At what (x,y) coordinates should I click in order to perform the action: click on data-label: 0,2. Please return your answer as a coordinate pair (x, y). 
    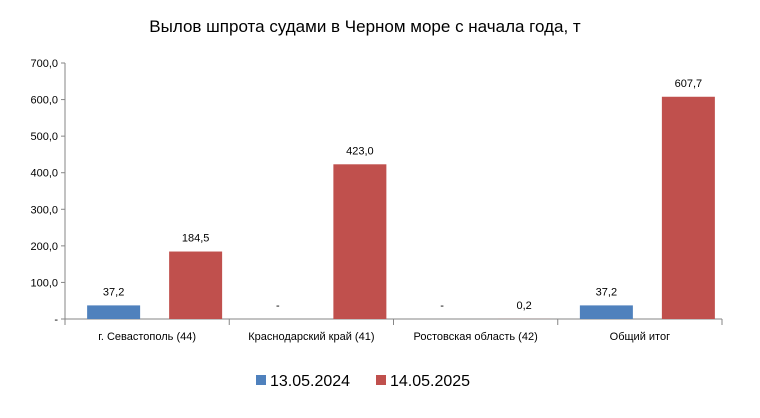
    Looking at the image, I should click on (523, 306).